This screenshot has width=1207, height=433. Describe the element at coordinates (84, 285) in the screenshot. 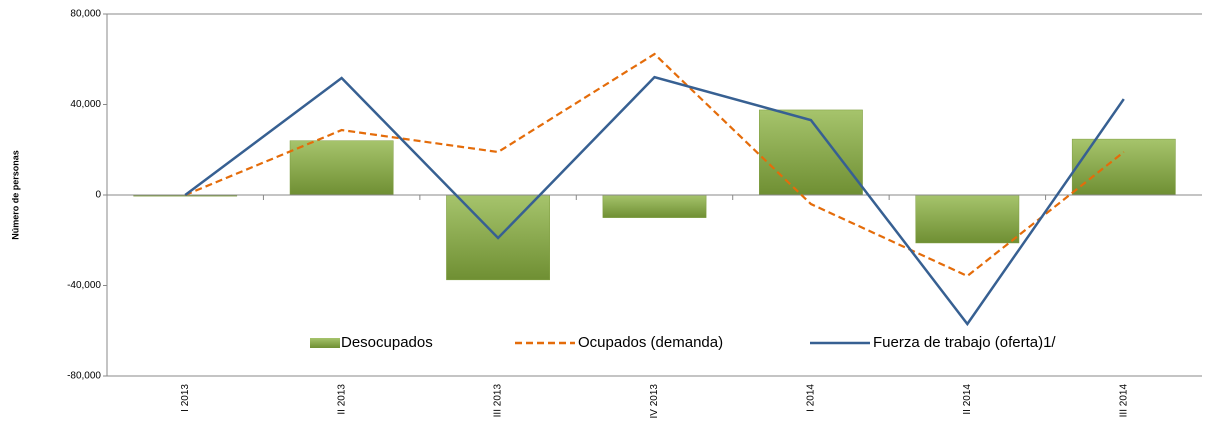

I see `y-tick-label: -40,000` at that location.